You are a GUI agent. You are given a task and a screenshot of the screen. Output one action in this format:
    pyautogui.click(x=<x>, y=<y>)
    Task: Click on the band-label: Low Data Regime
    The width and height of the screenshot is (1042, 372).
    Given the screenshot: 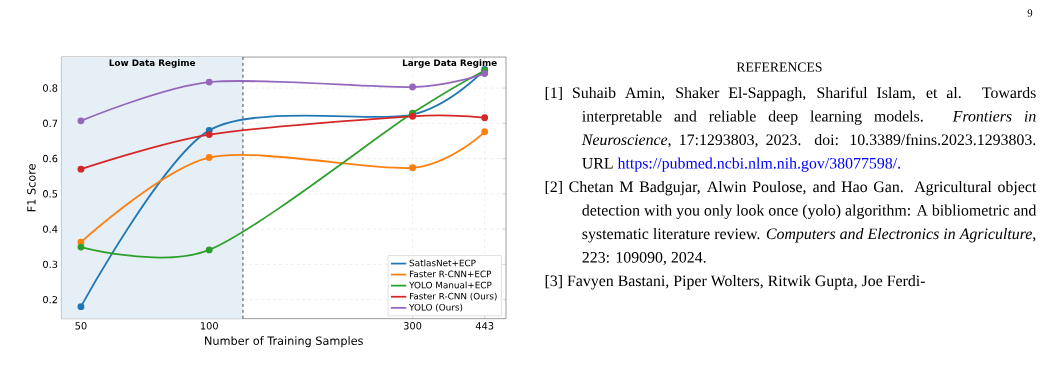 What is the action you would take?
    pyautogui.click(x=152, y=63)
    